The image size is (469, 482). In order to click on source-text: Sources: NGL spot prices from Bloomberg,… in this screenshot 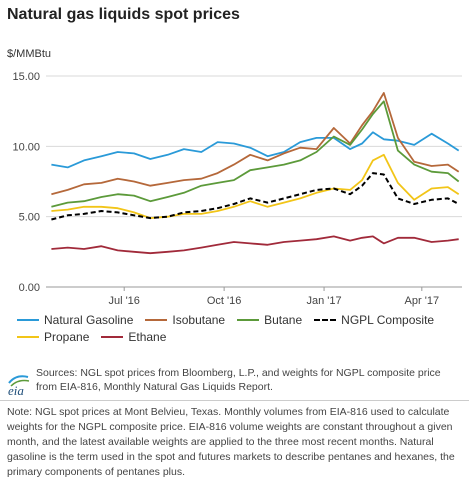, I will do `click(238, 380)`.